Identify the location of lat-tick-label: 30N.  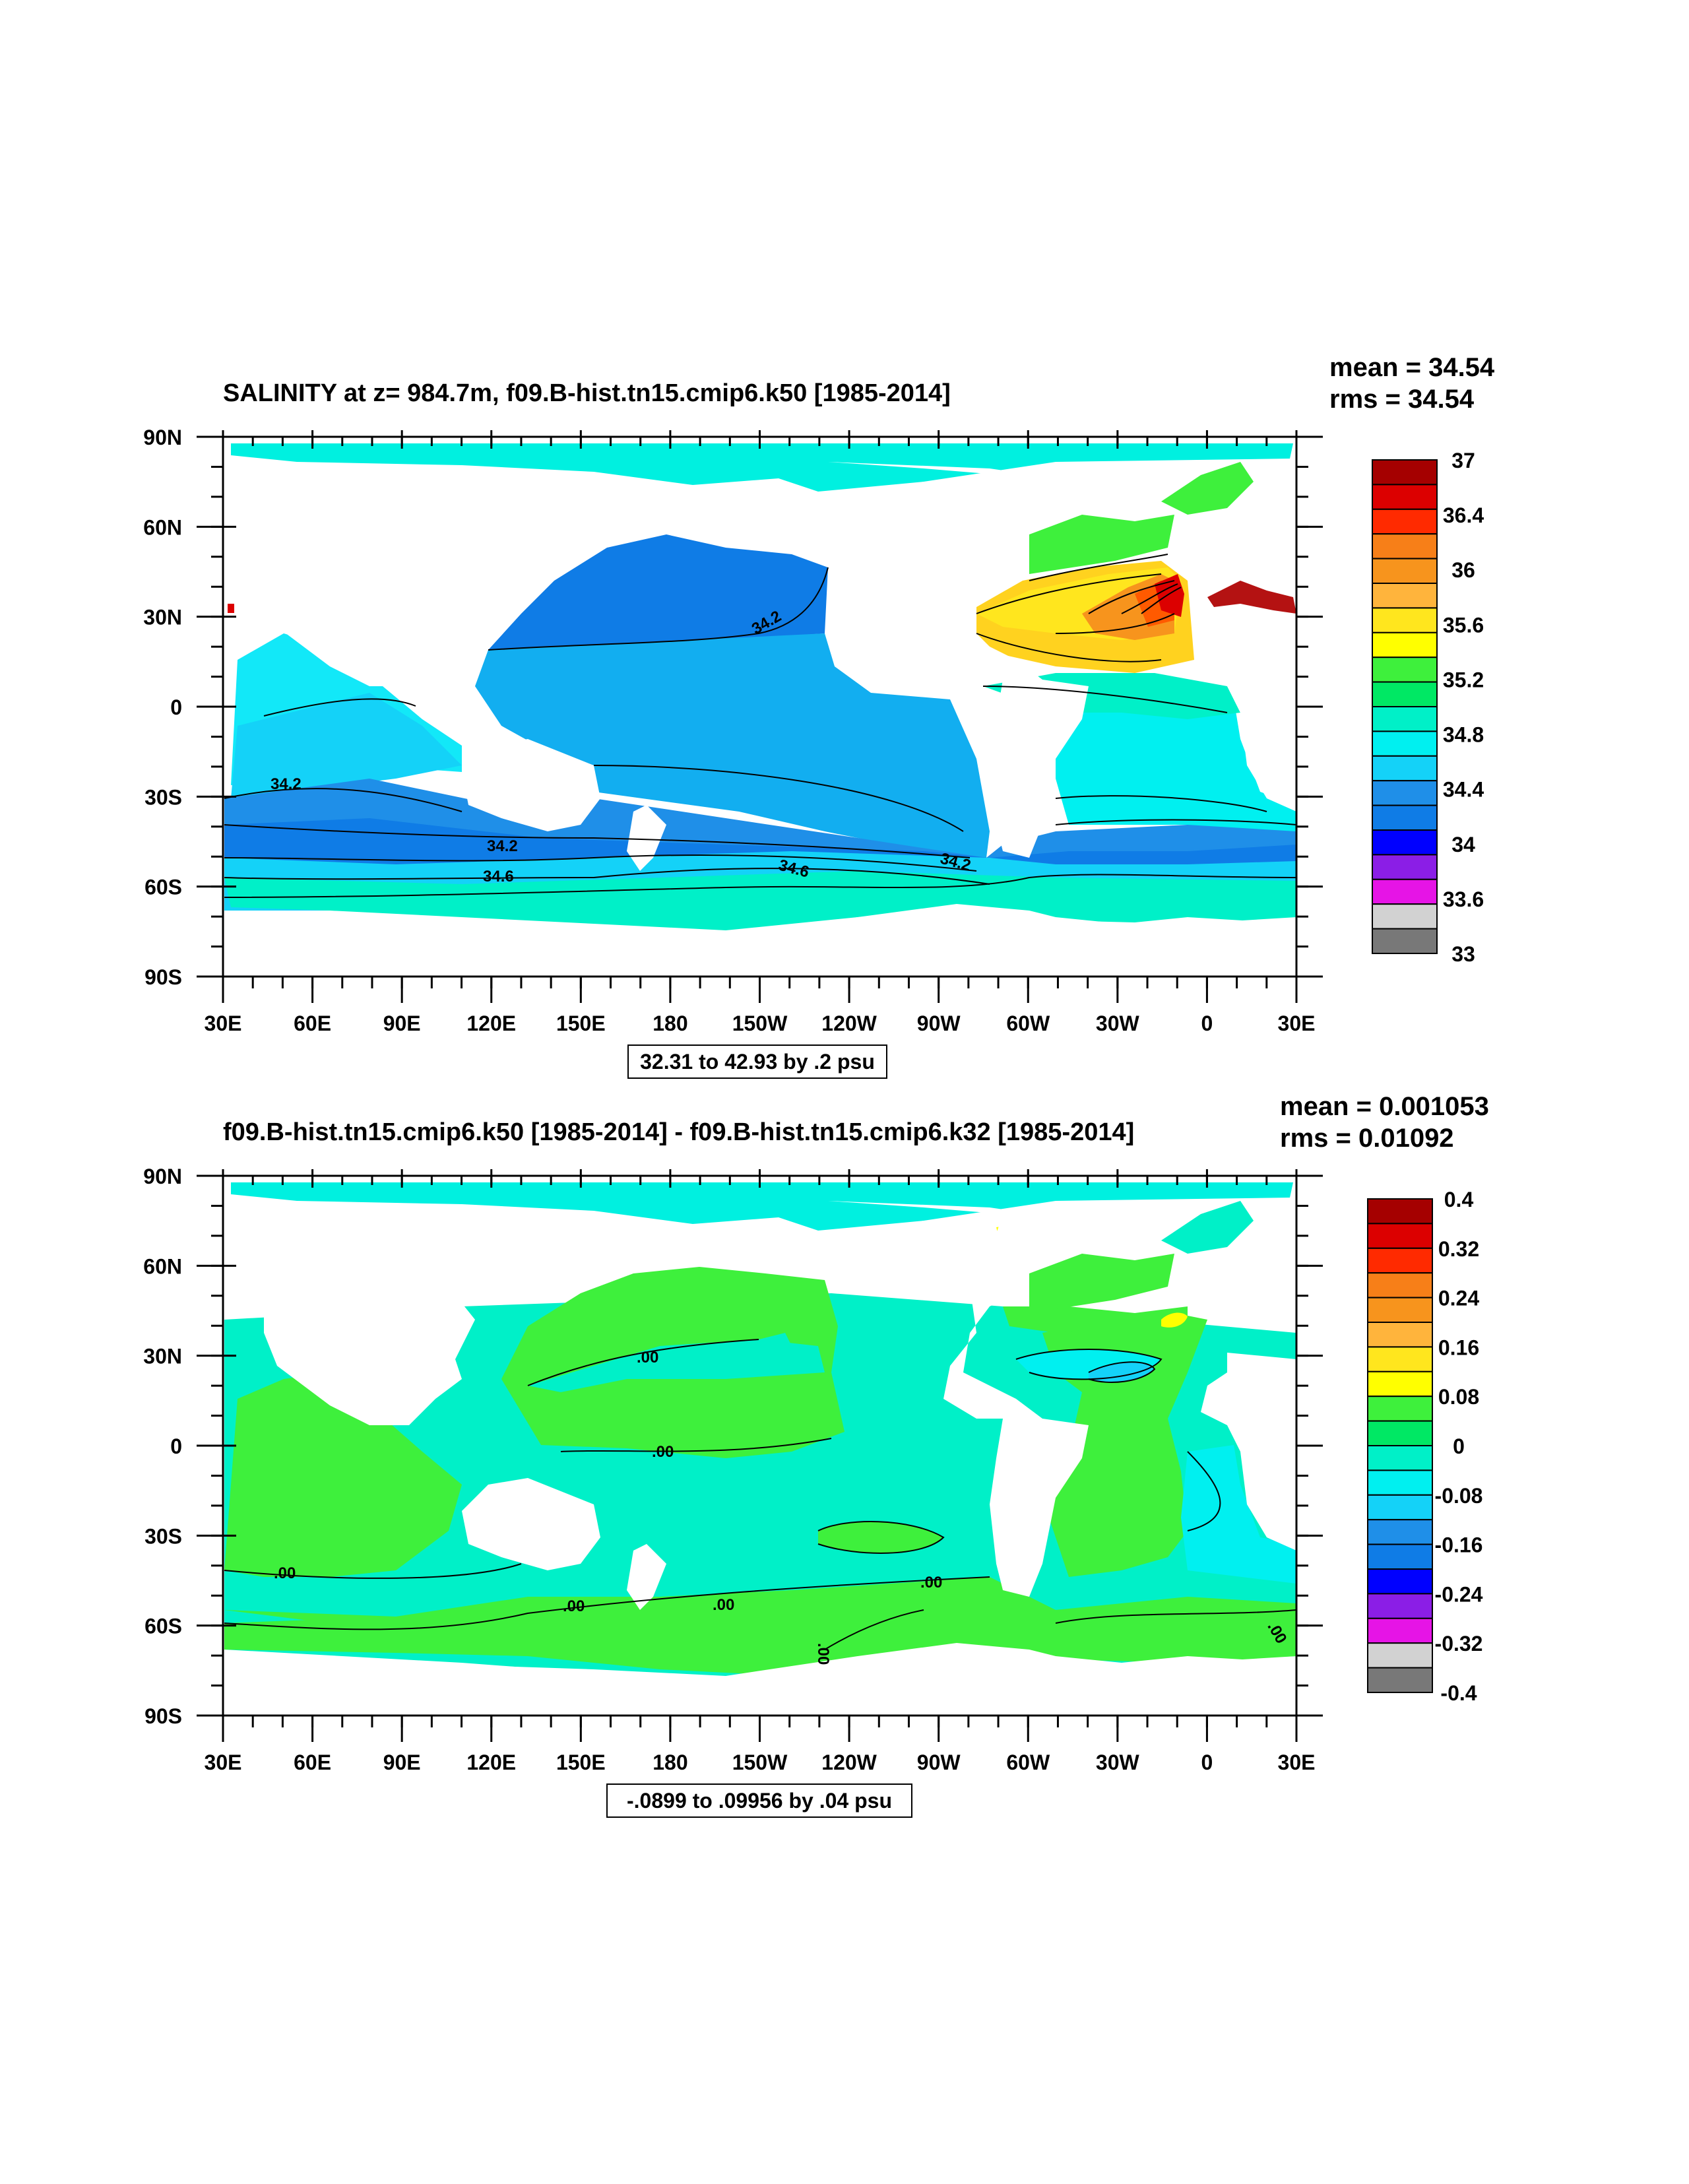
(162, 1356).